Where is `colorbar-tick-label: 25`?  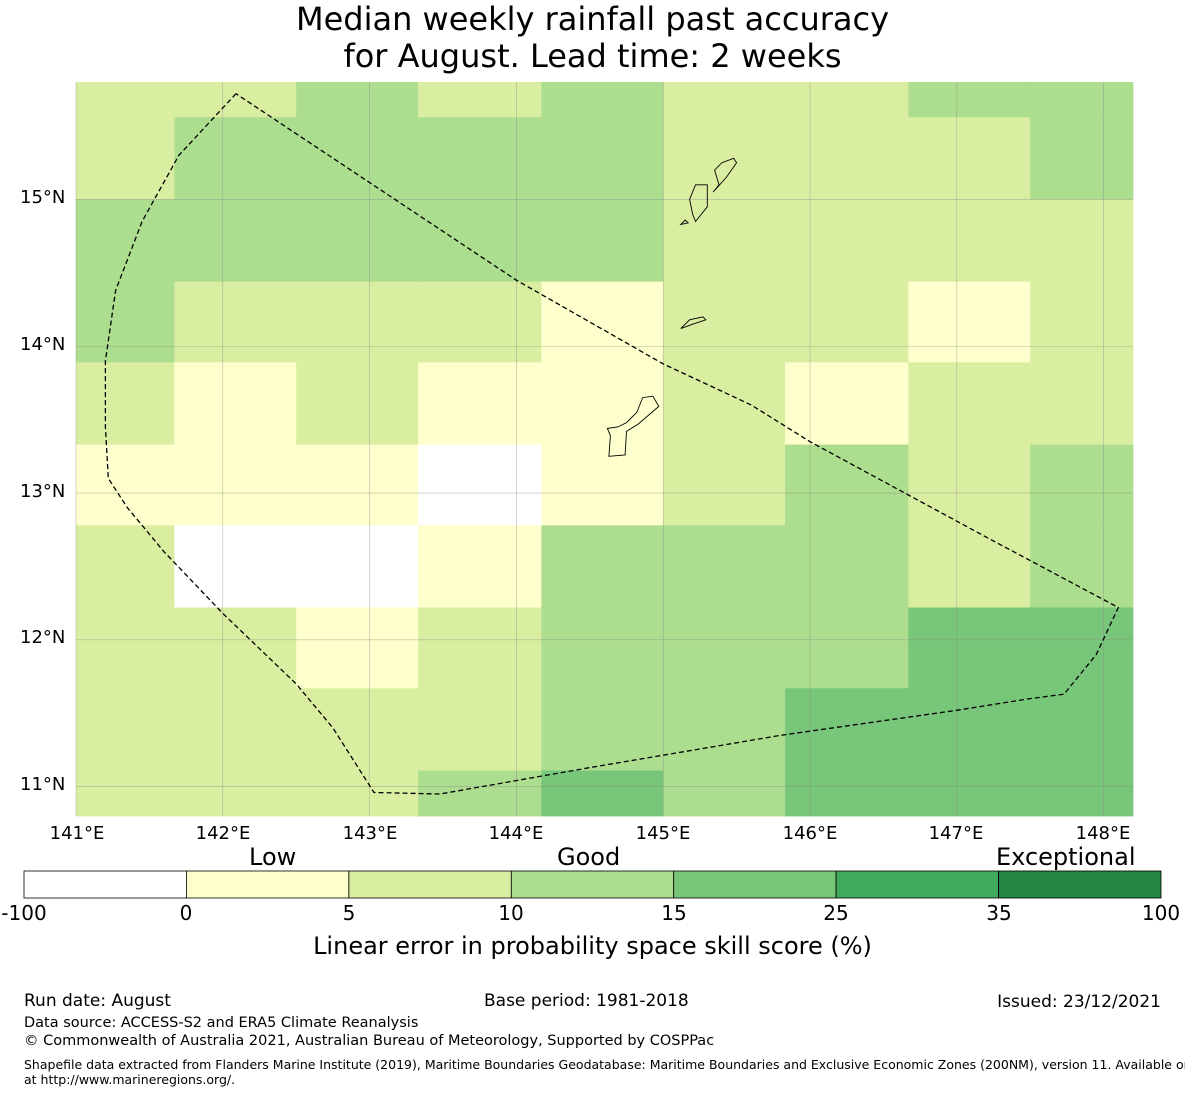 colorbar-tick-label: 25 is located at coordinates (836, 913).